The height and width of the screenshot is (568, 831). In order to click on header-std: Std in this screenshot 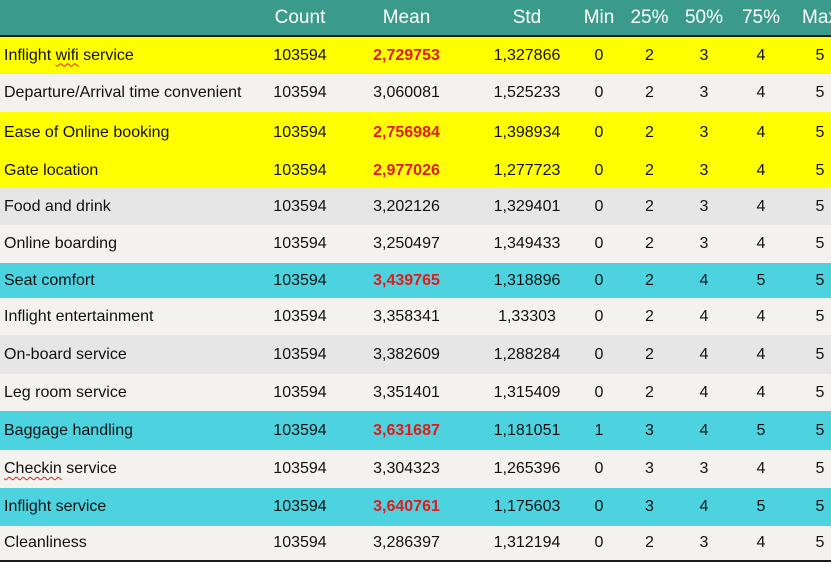, I will do `click(527, 18)`.